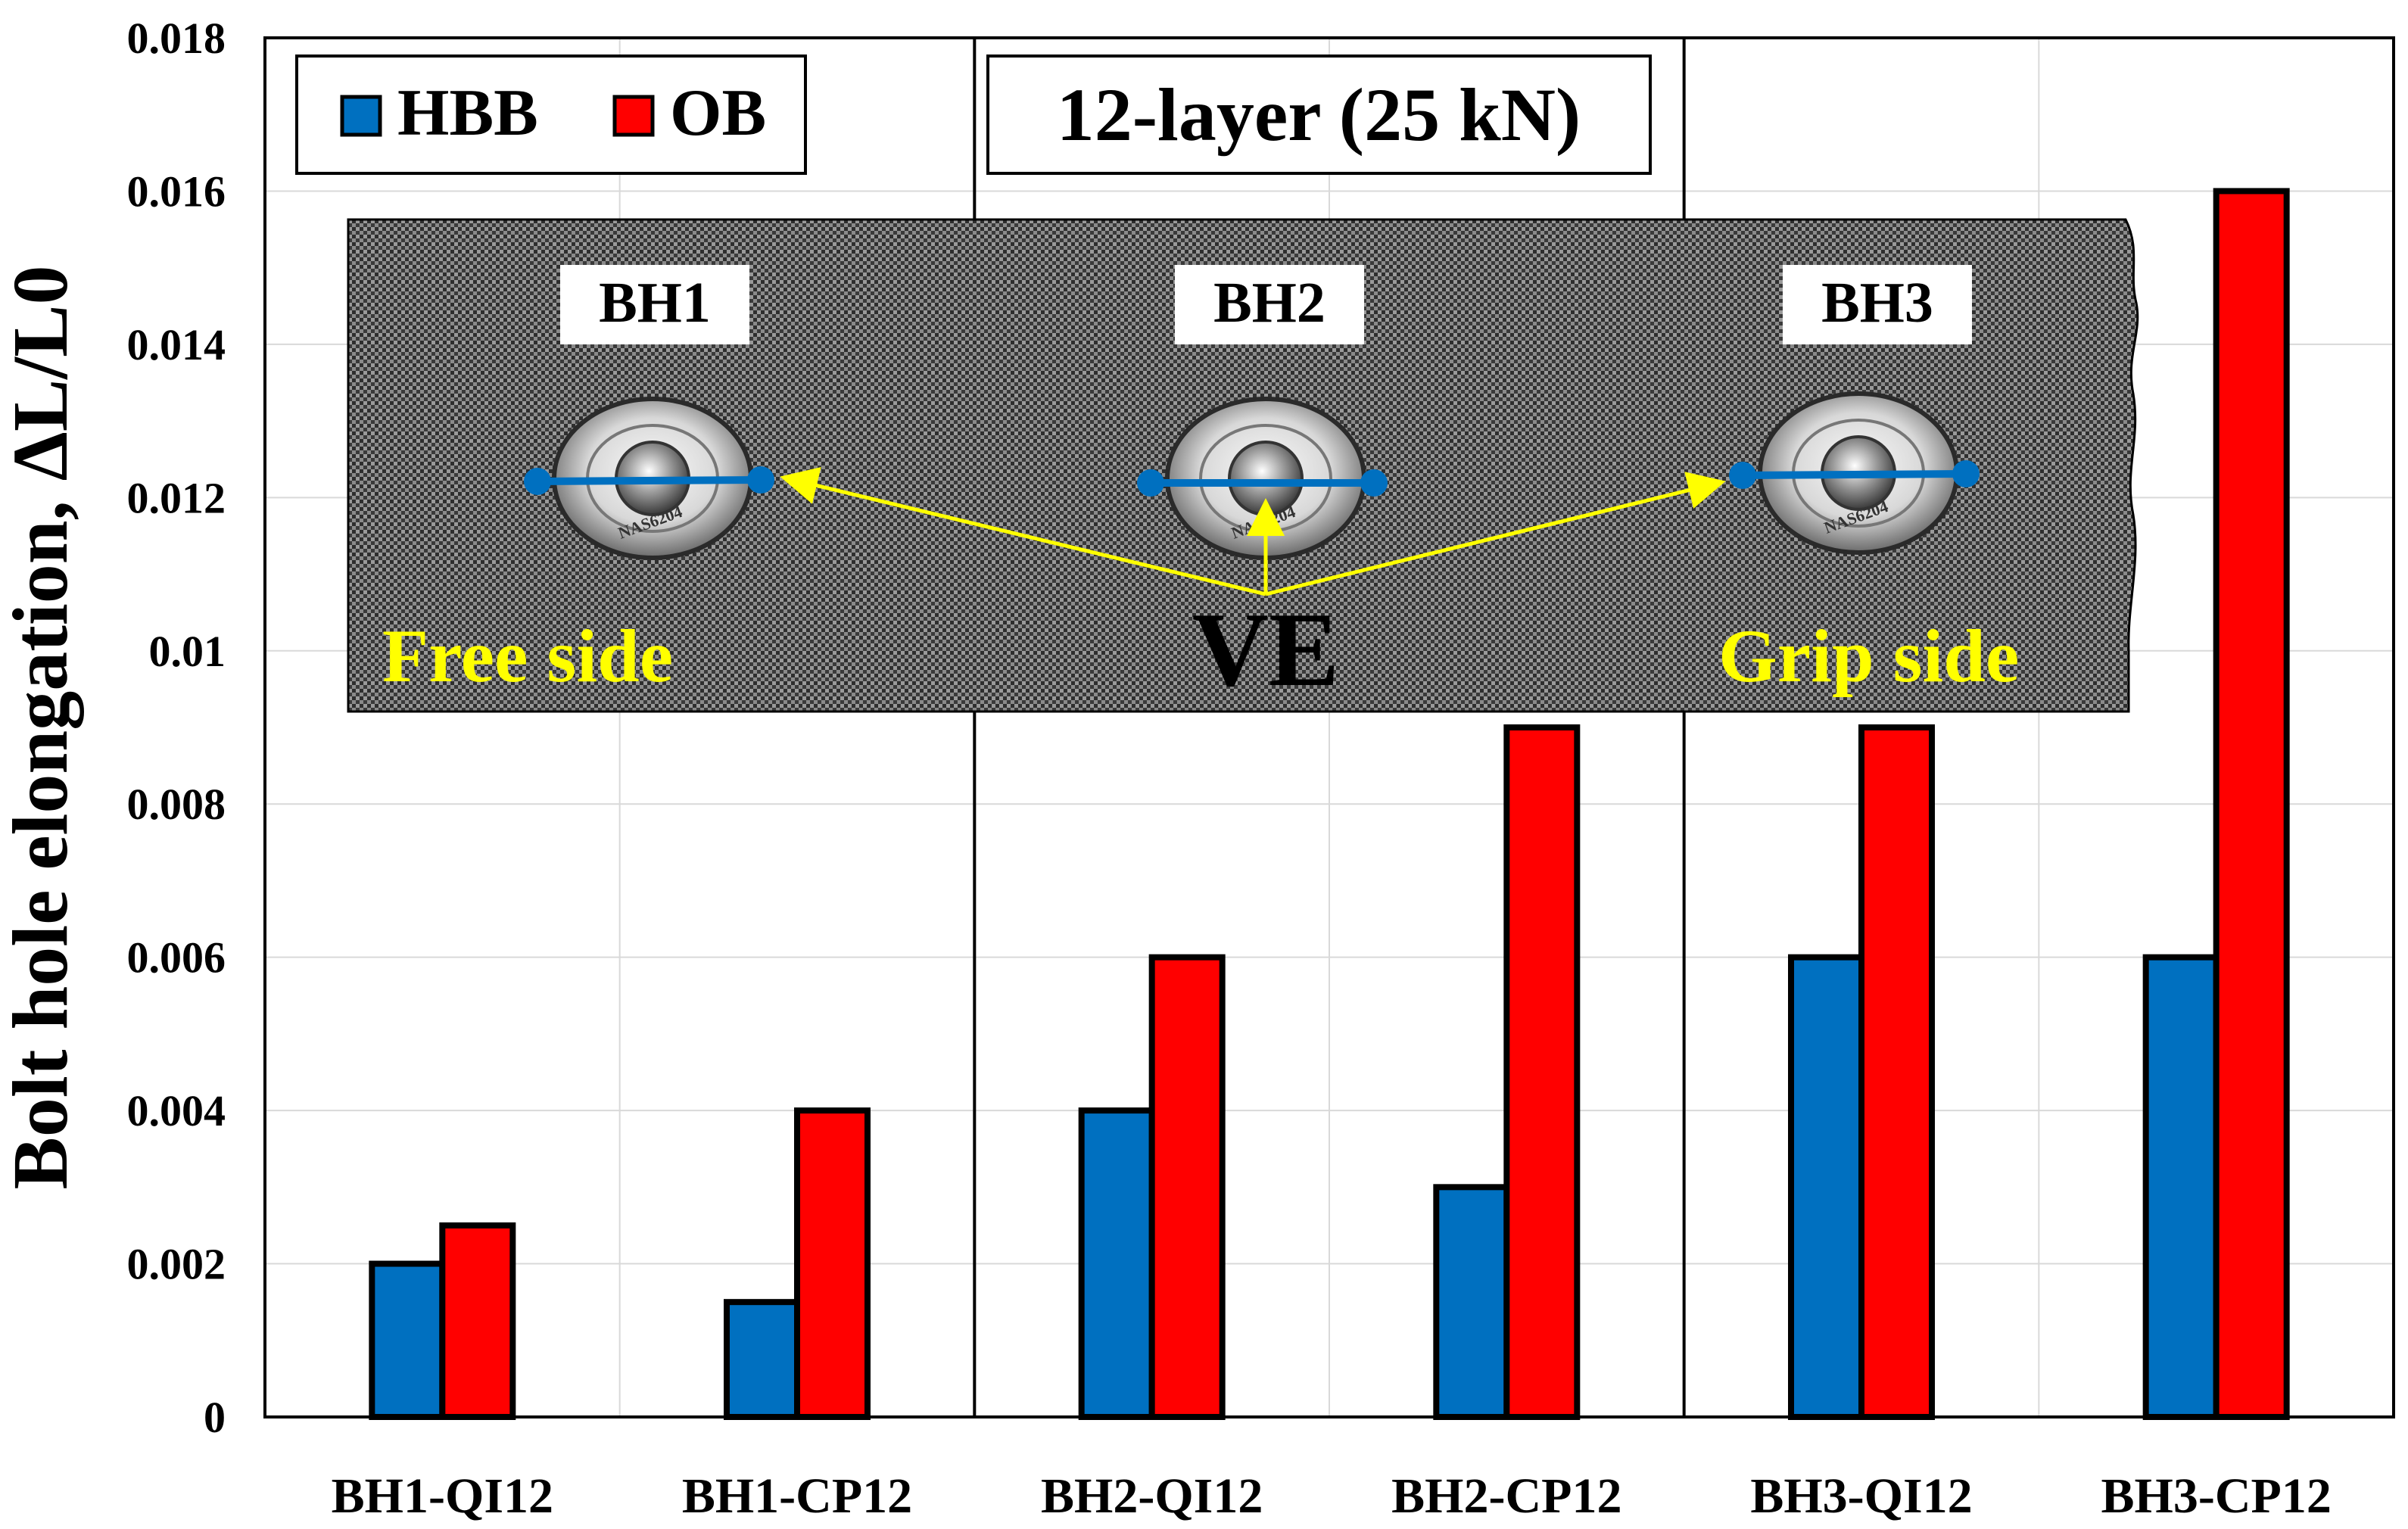 The width and height of the screenshot is (2408, 1529). Describe the element at coordinates (176, 804) in the screenshot. I see `y-tick-label: 0.008` at that location.